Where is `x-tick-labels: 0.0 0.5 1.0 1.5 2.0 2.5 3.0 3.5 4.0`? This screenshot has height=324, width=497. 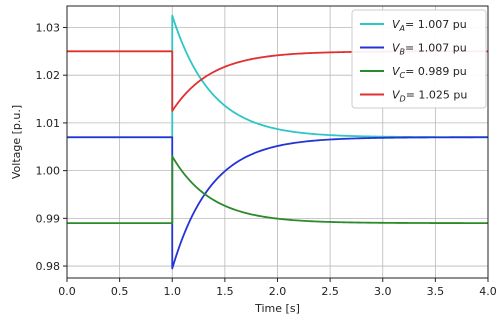 x-tick-labels: 0.0 0.5 1.0 1.5 2.0 2.5 3.0 3.5 4.0 is located at coordinates (277, 288).